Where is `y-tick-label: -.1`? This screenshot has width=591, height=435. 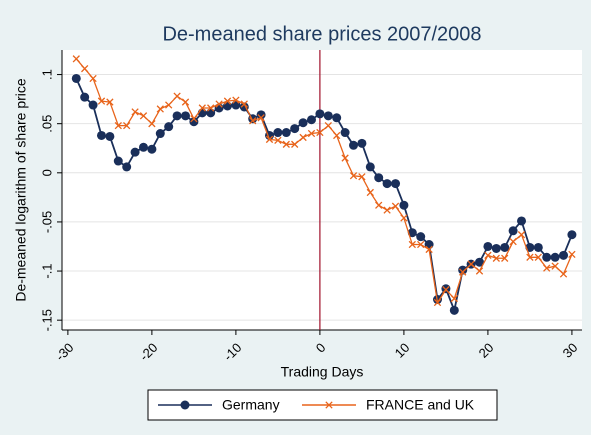
y-tick-label: -.1 is located at coordinates (46, 270).